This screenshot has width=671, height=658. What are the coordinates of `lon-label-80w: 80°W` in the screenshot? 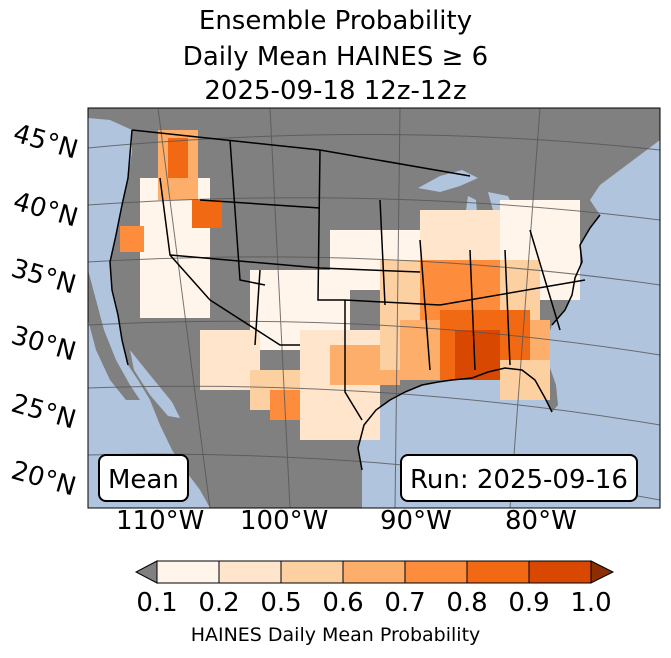 It's located at (541, 521).